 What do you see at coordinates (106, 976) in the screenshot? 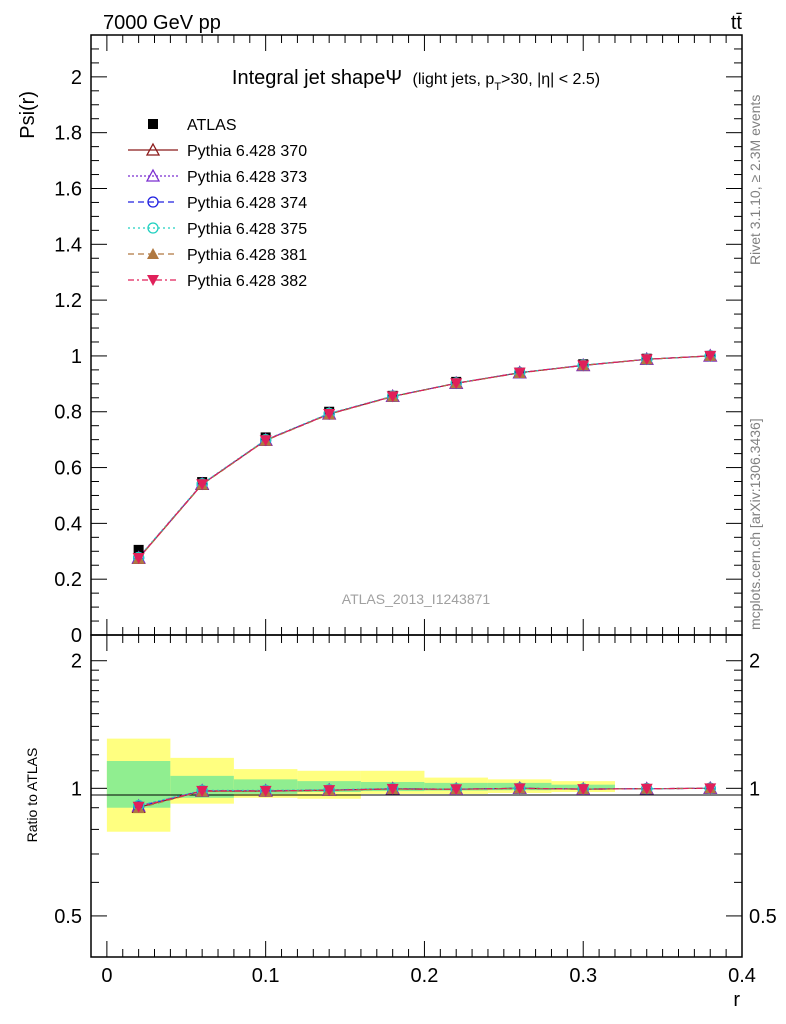
I see `x-tick-label: 0` at bounding box center [106, 976].